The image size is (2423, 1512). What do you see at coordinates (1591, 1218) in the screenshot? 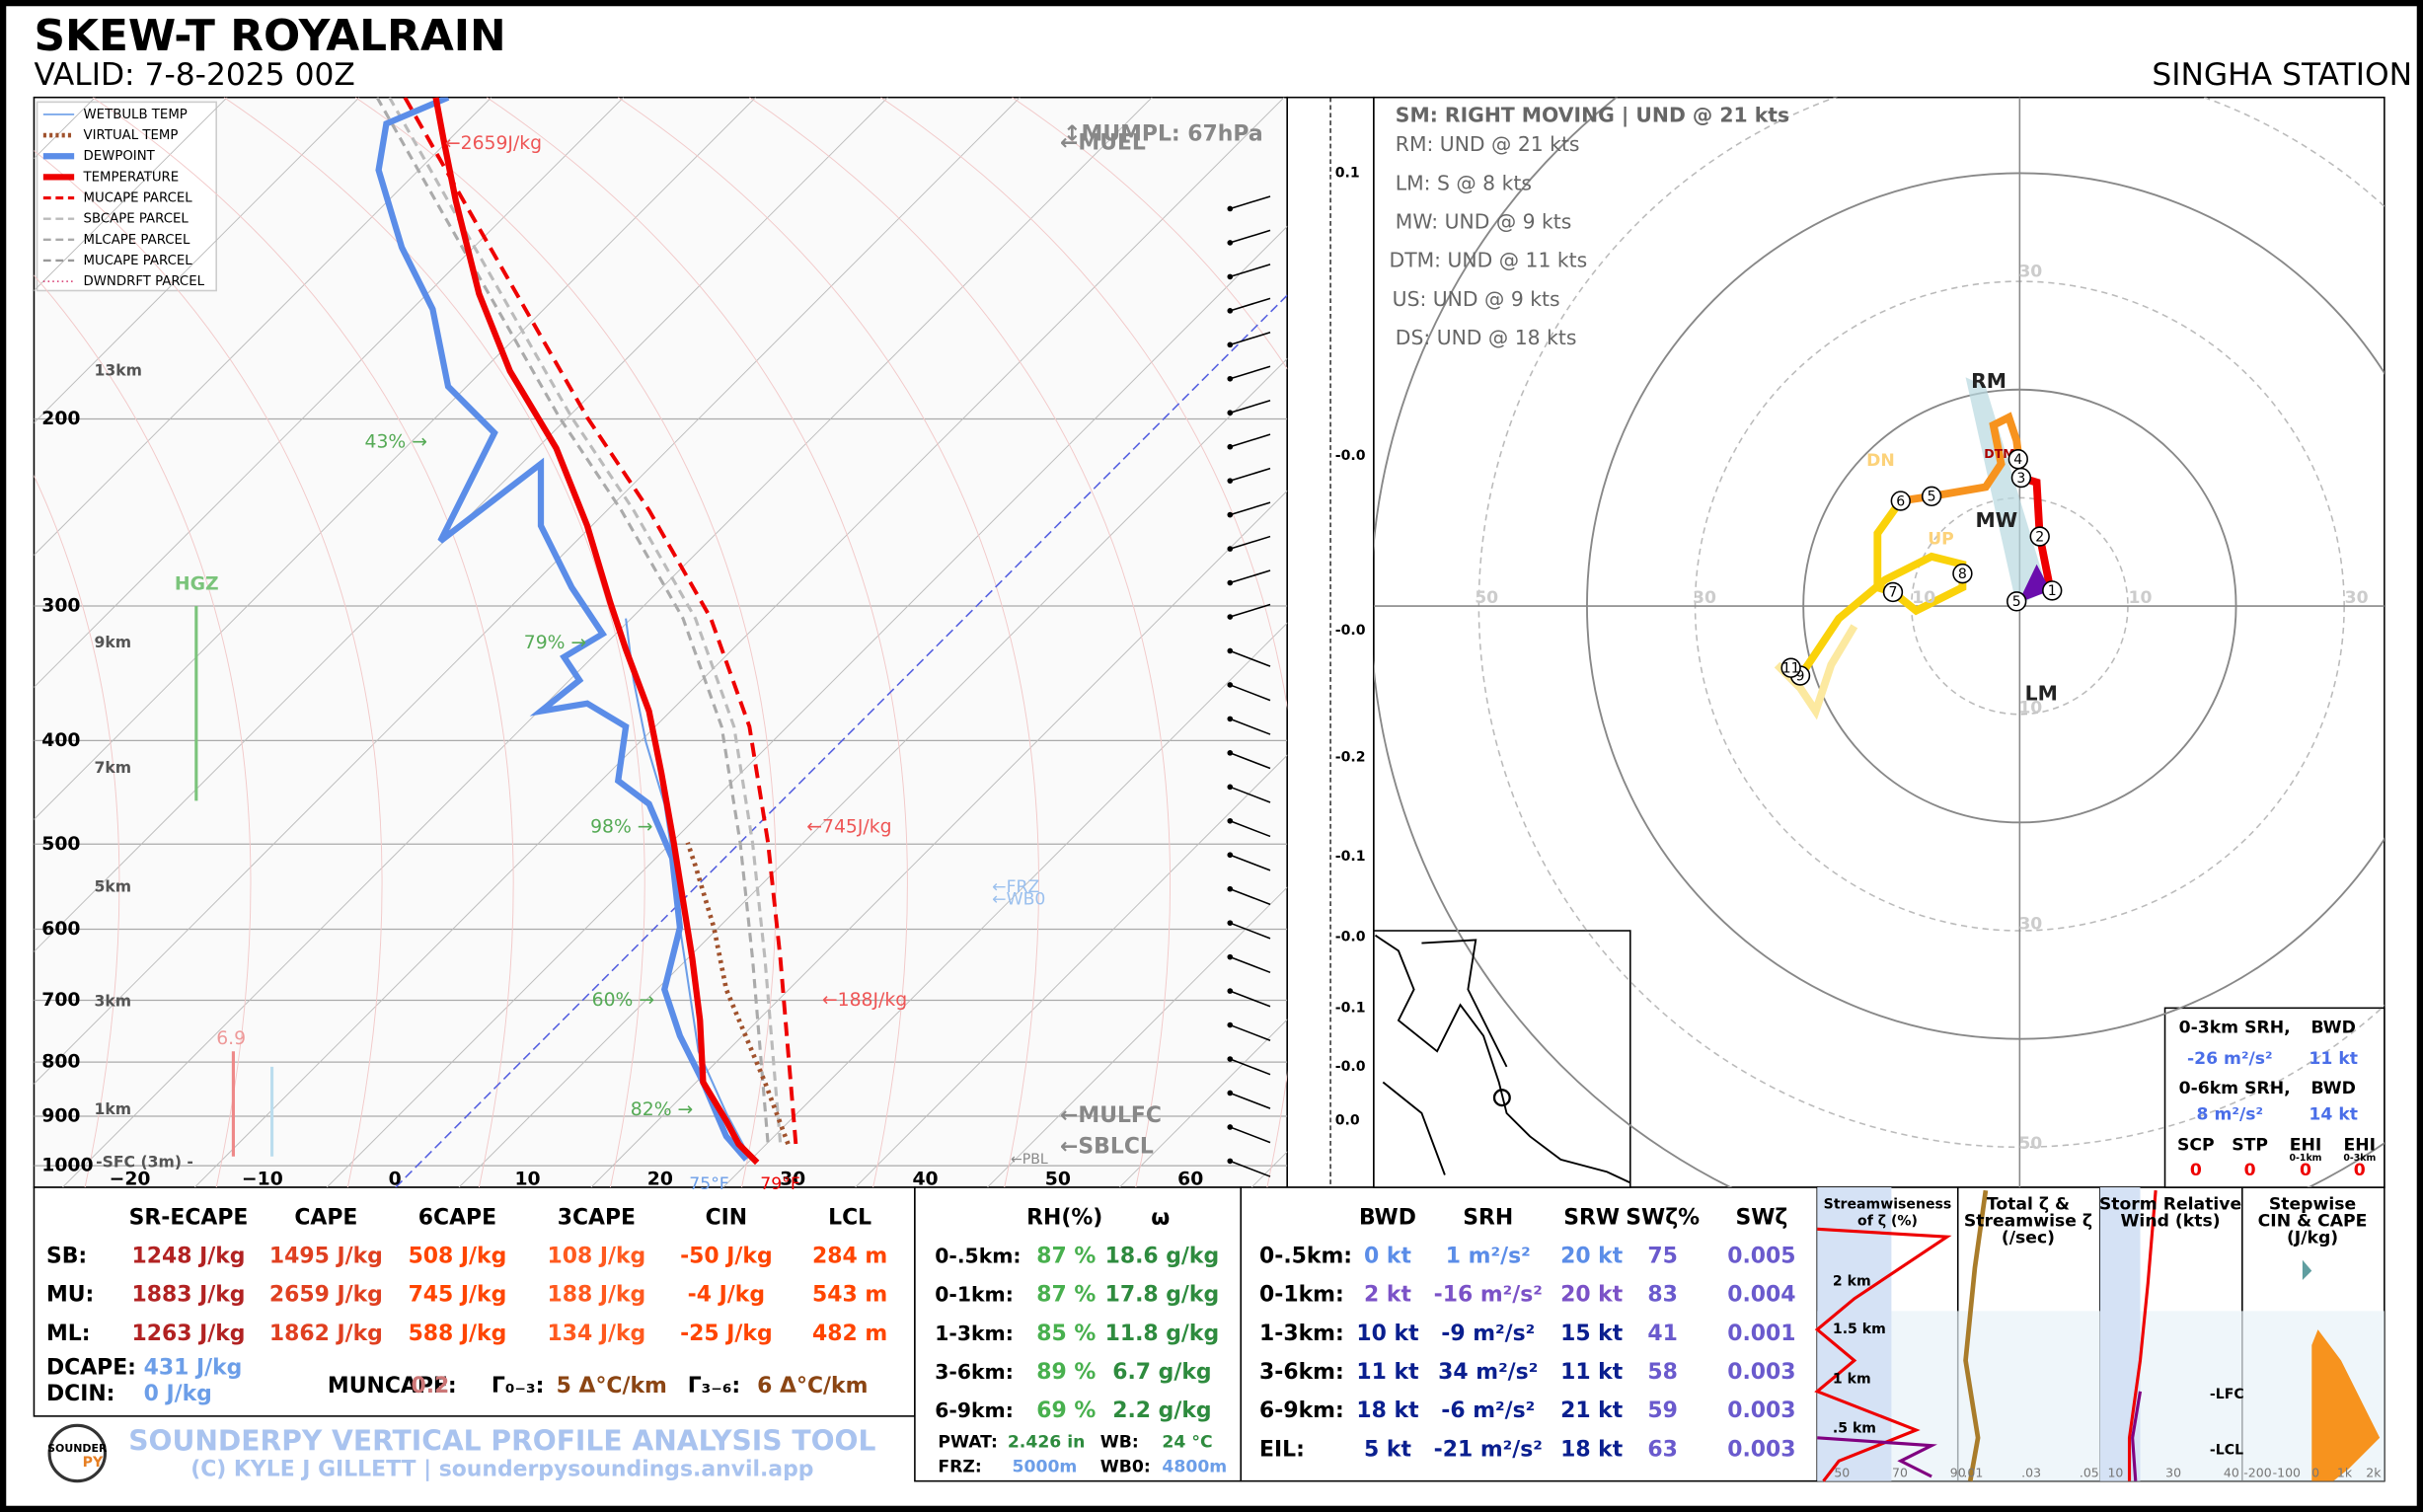
I see `col-header: SRW` at bounding box center [1591, 1218].